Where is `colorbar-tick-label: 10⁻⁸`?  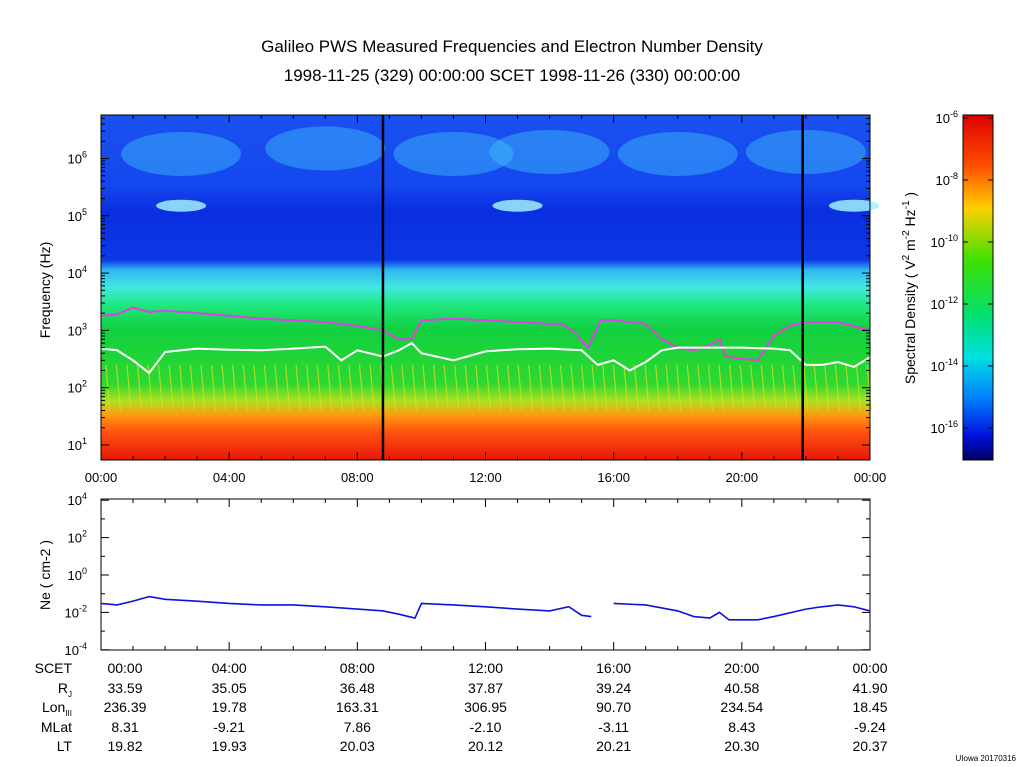
colorbar-tick-label: 10⁻⁸ is located at coordinates (947, 179).